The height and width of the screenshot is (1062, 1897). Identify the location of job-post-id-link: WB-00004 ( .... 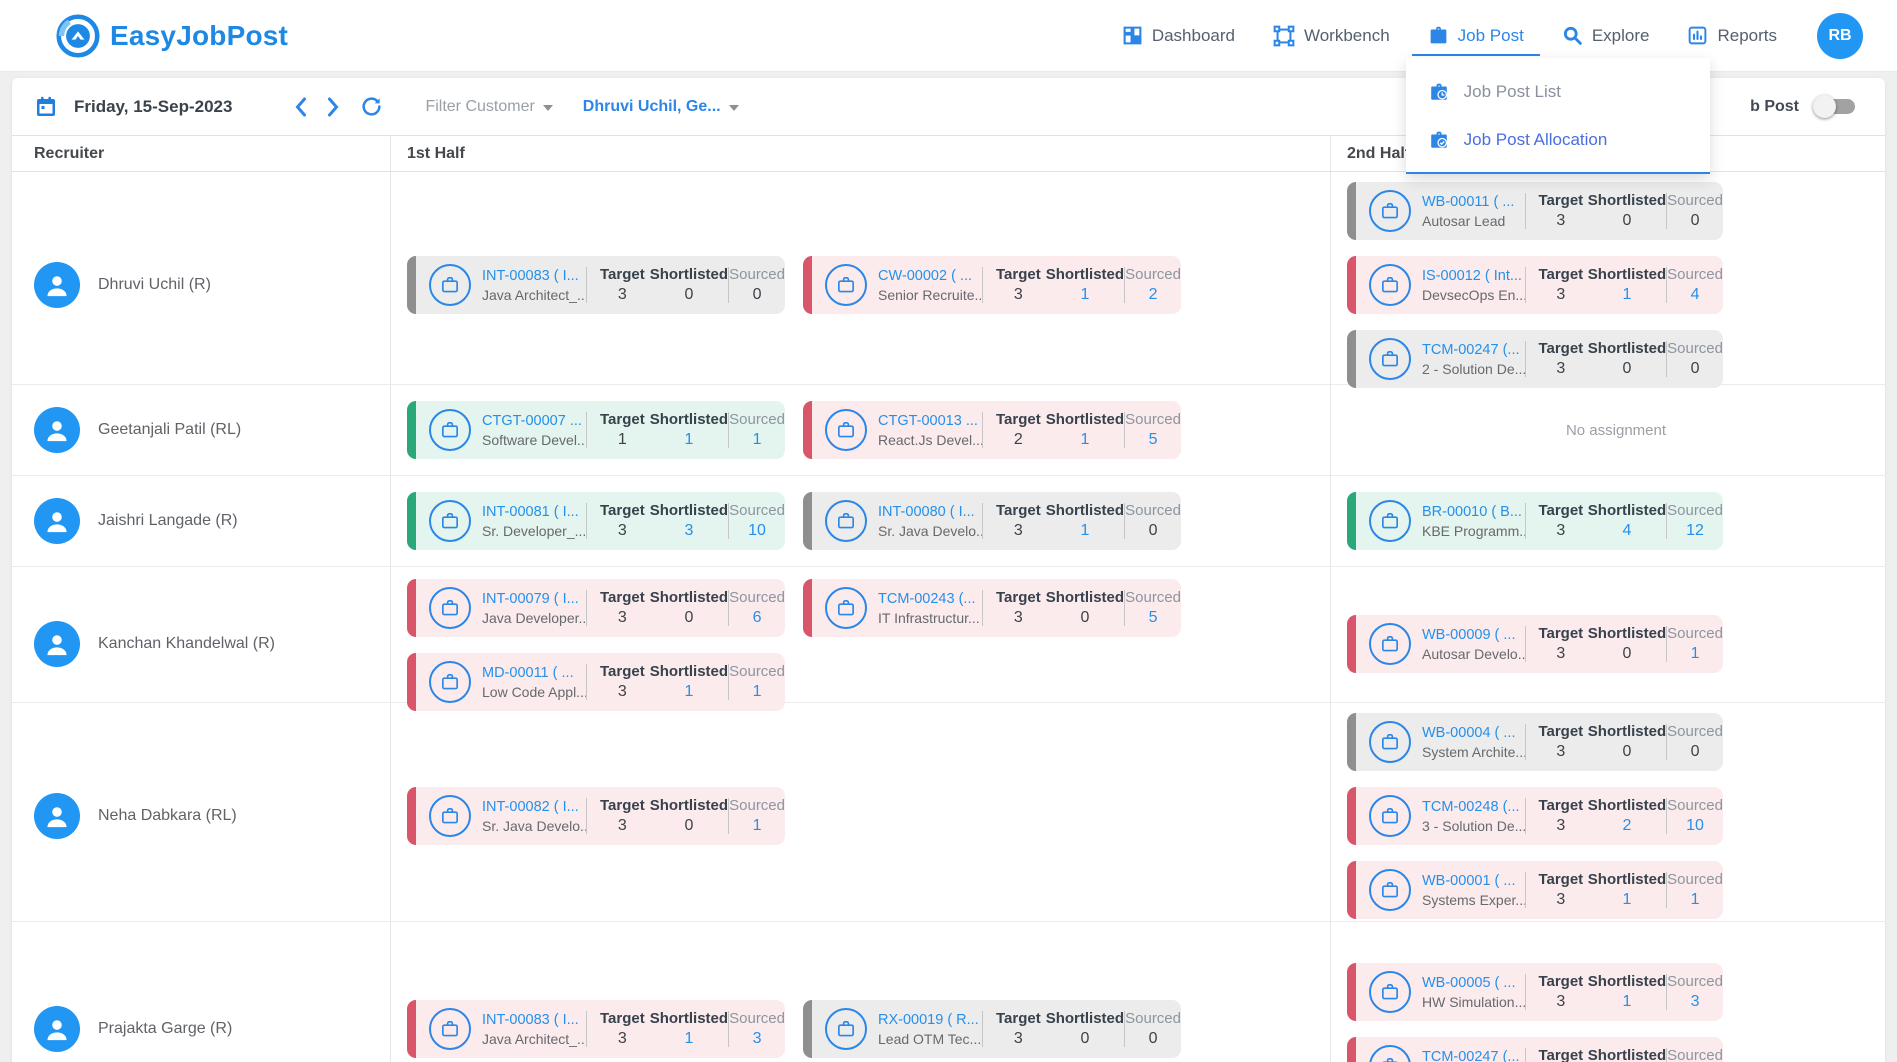
(1469, 732).